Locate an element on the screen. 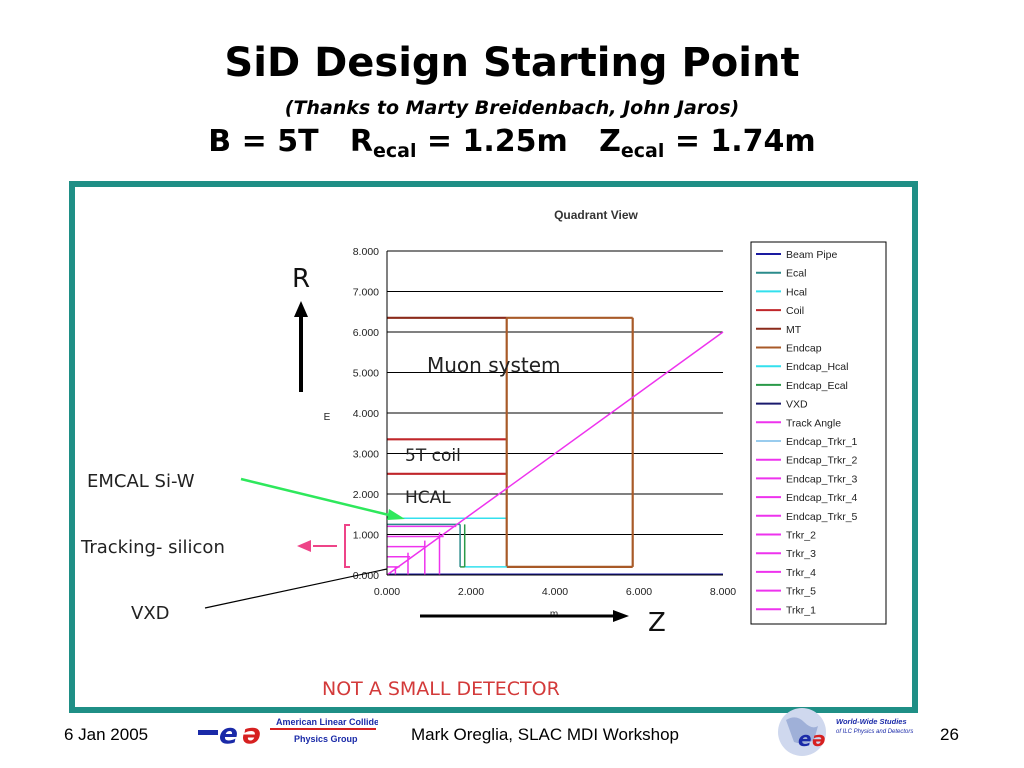  r-axis-label: R is located at coordinates (301, 279).